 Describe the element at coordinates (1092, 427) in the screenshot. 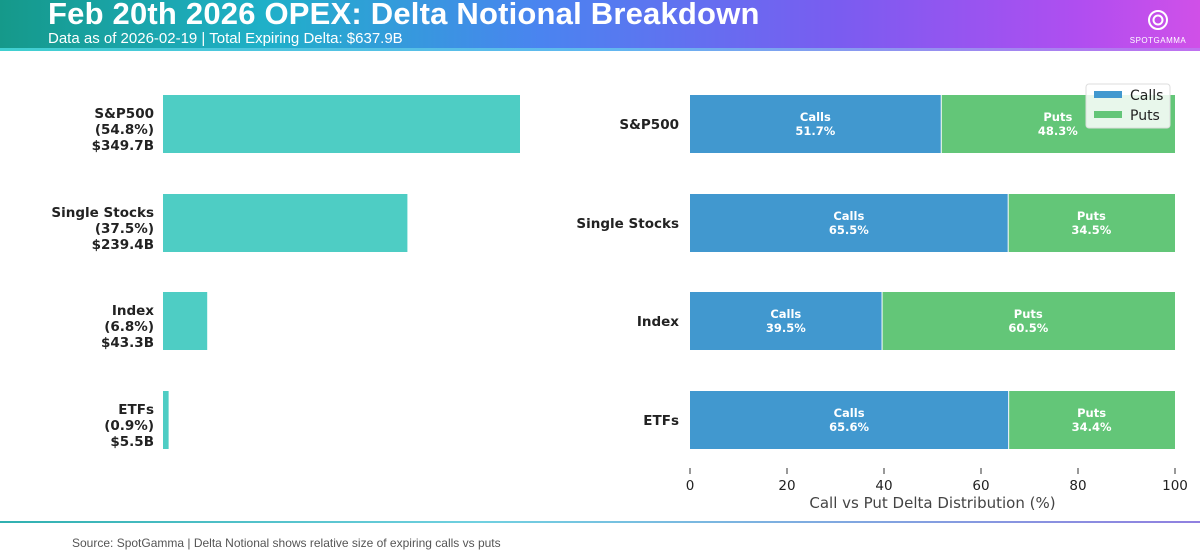

I see `bar-percent-label: 34.4%` at that location.